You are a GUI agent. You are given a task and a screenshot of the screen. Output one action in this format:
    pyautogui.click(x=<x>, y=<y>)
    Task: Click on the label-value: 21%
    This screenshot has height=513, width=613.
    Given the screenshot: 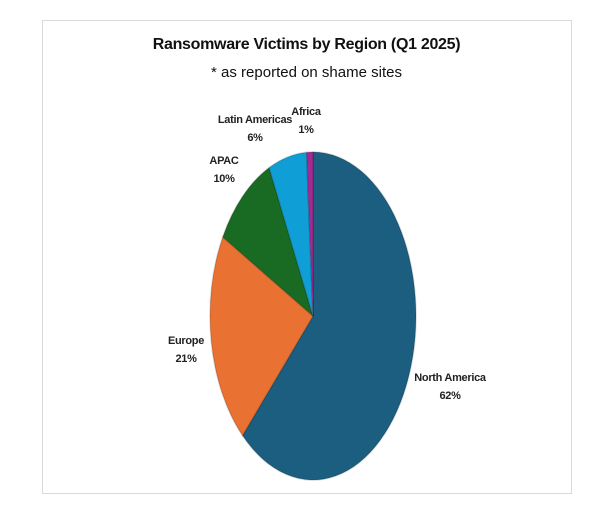 What is the action you would take?
    pyautogui.click(x=186, y=359)
    